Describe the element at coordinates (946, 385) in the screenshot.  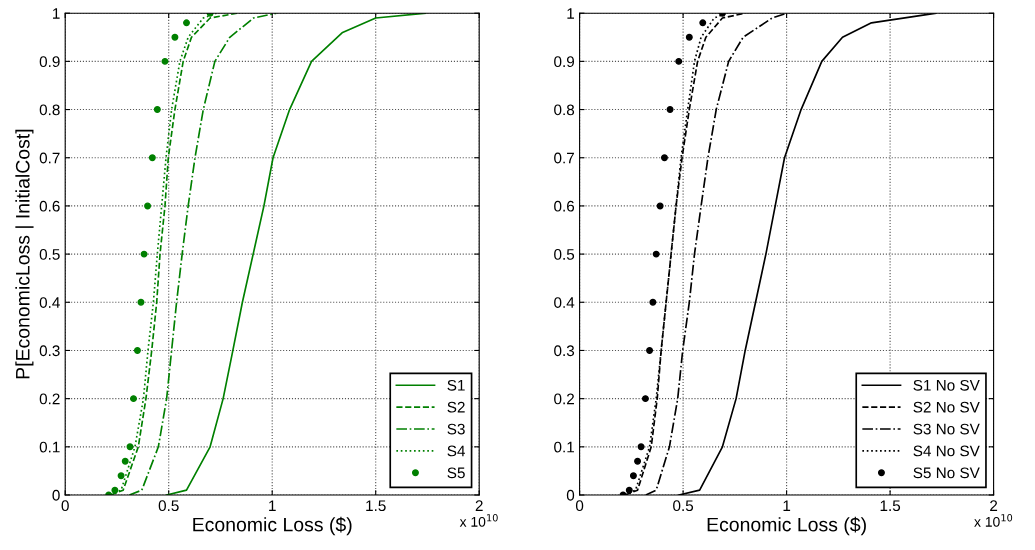
I see `legend-label: S1 No SV` at that location.